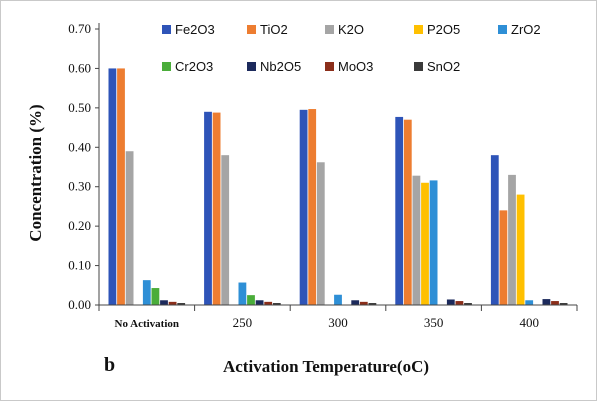 The image size is (597, 402). What do you see at coordinates (280, 66) in the screenshot?
I see `legend-label: Nb2O5` at bounding box center [280, 66].